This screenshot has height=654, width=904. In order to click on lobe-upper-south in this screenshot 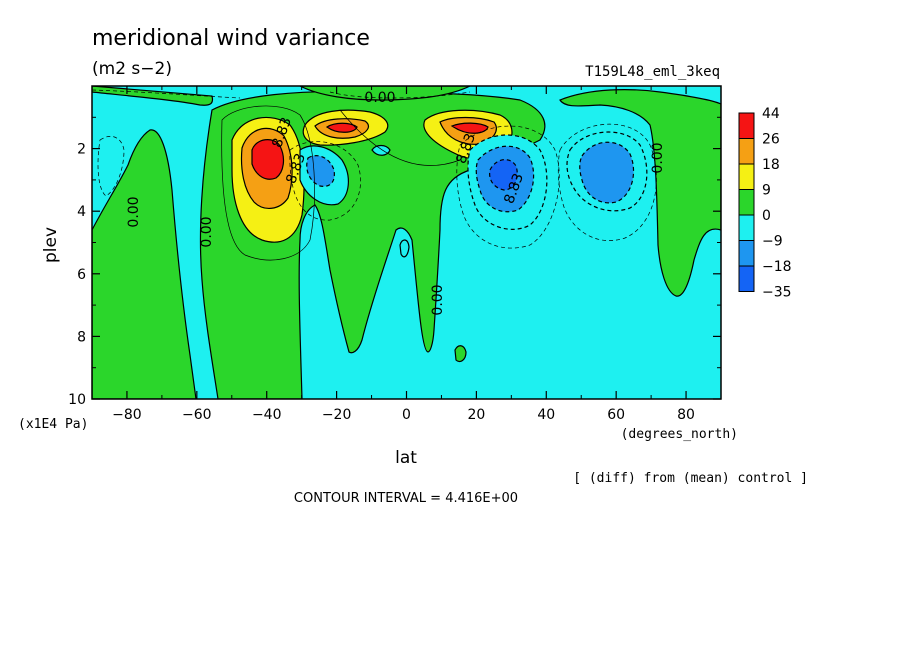, I will do `click(345, 127)`.